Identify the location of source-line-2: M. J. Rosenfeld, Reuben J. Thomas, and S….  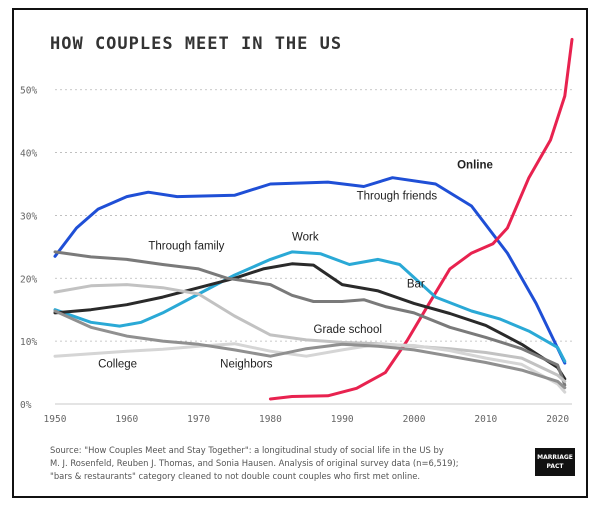
(254, 463).